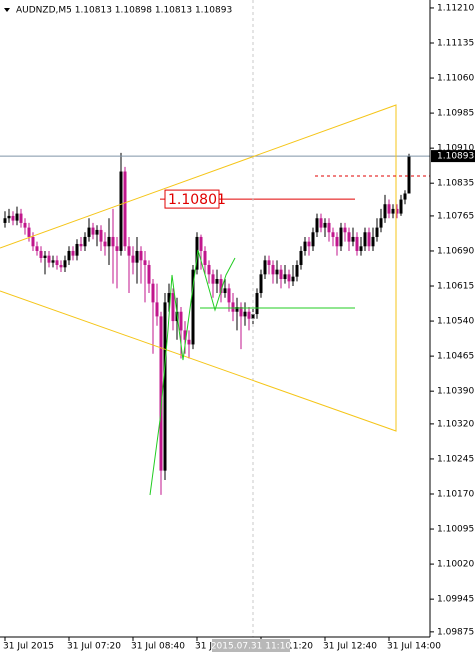  Describe the element at coordinates (94, 647) in the screenshot. I see `x-tick-label: 31 Jul 07:20` at that location.